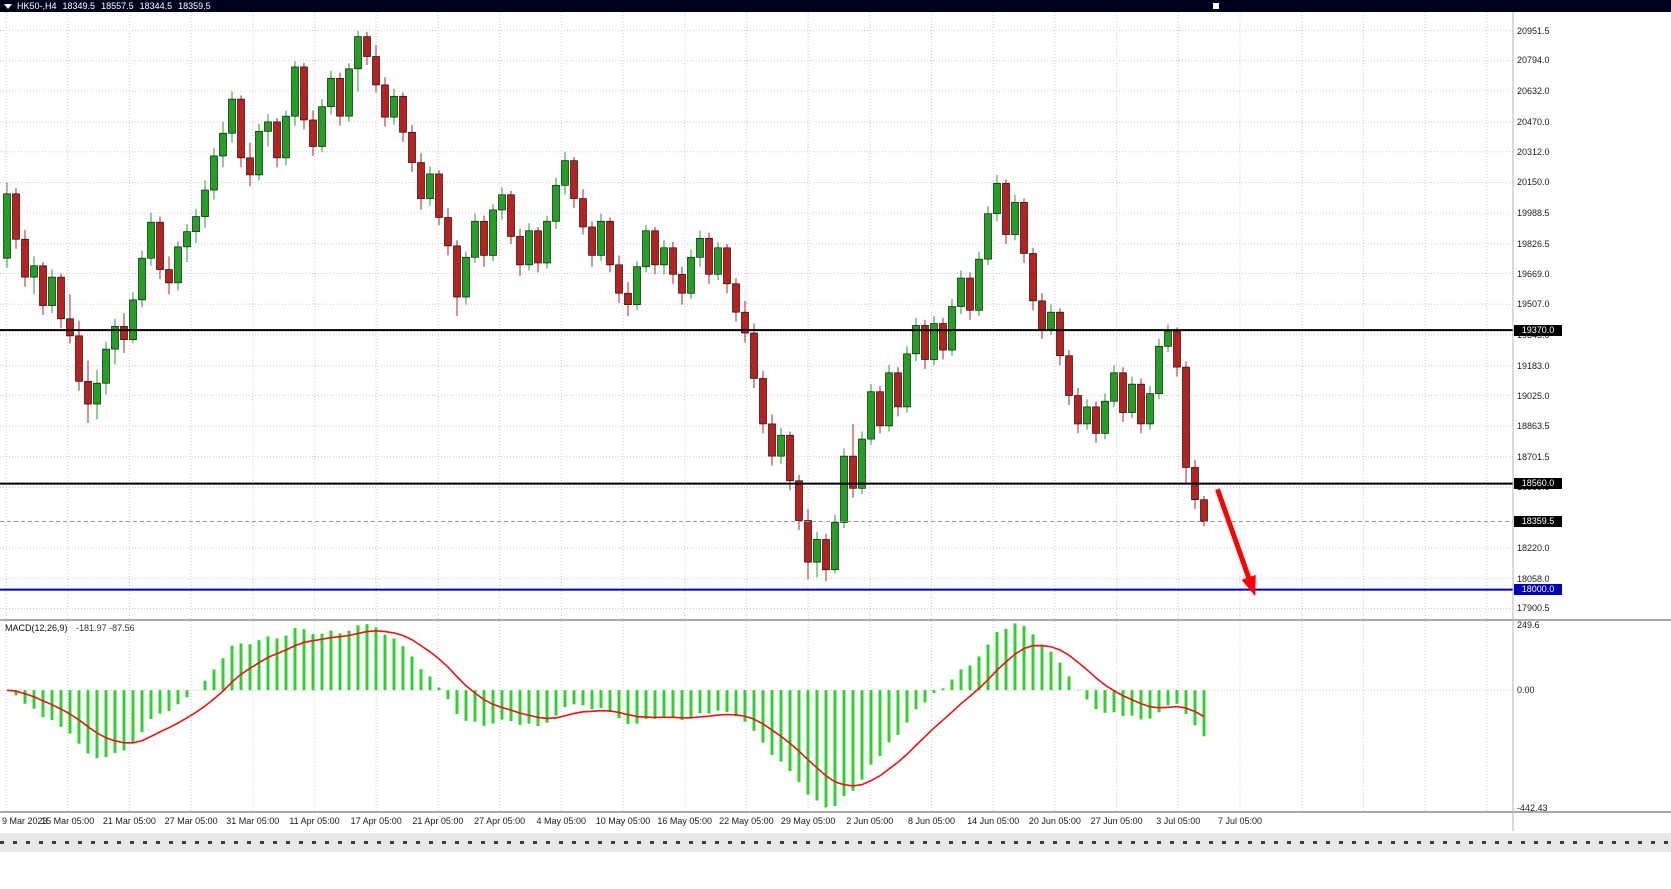  I want to click on time-axis-label: 29 May 05:00, so click(808, 821).